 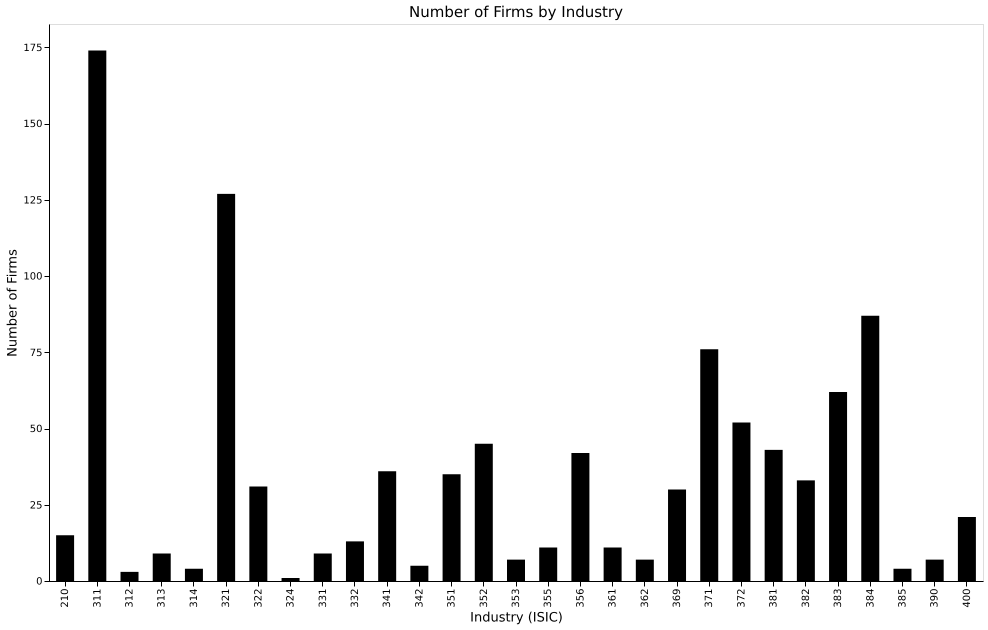 What do you see at coordinates (484, 598) in the screenshot?
I see `x-tick-label: 352` at bounding box center [484, 598].